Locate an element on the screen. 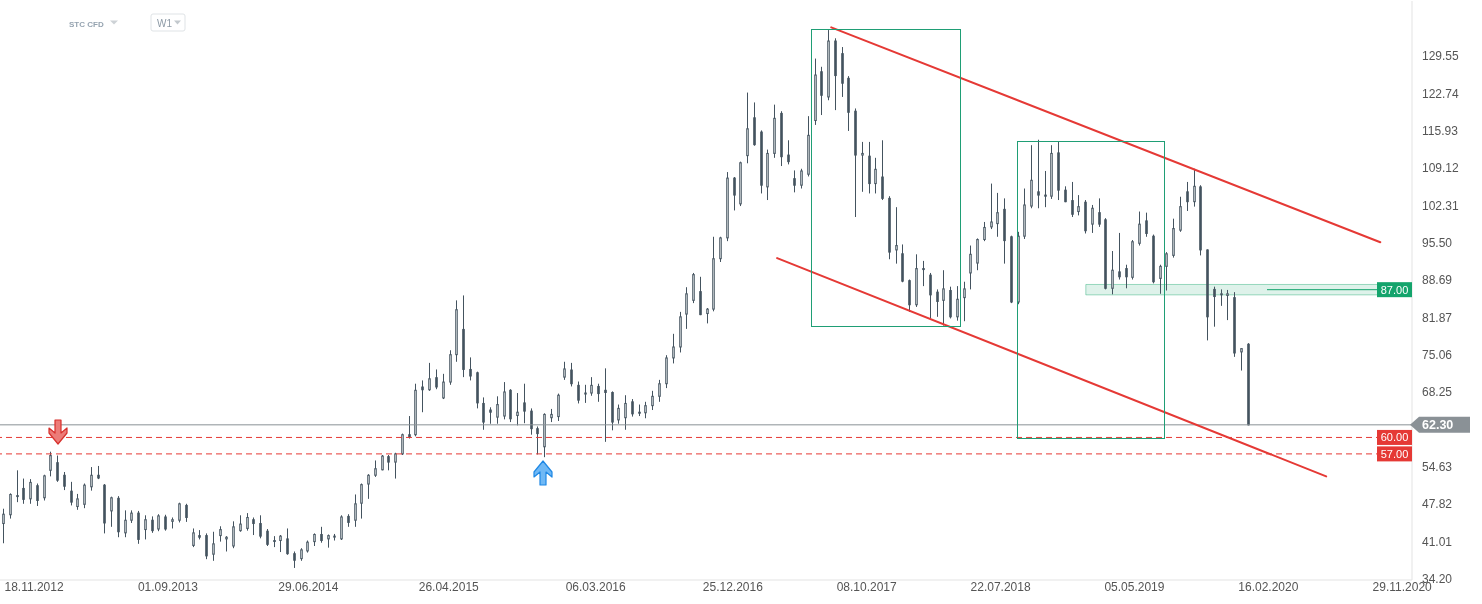 The width and height of the screenshot is (1482, 604). y-tick-label: 109.12 is located at coordinates (1441, 168).